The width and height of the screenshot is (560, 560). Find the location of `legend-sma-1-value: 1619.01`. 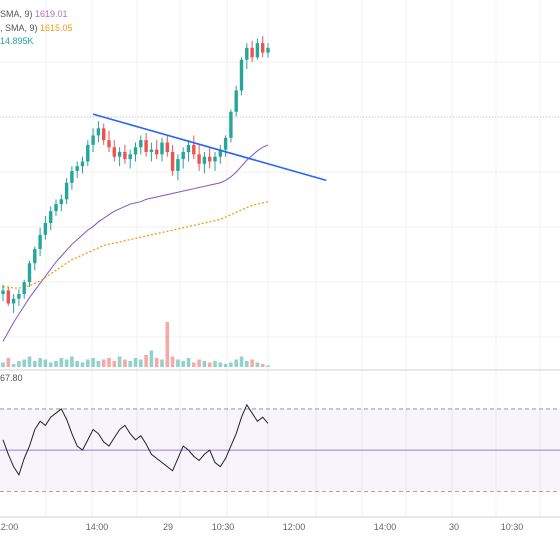

legend-sma-1-value: 1619.01 is located at coordinates (51, 14).